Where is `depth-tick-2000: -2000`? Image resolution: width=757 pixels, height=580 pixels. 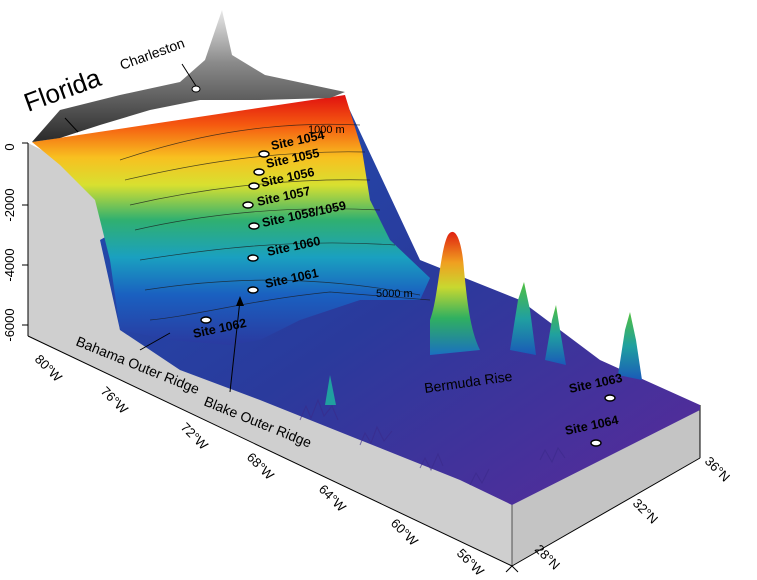
depth-tick-2000: -2000 is located at coordinates (9, 204).